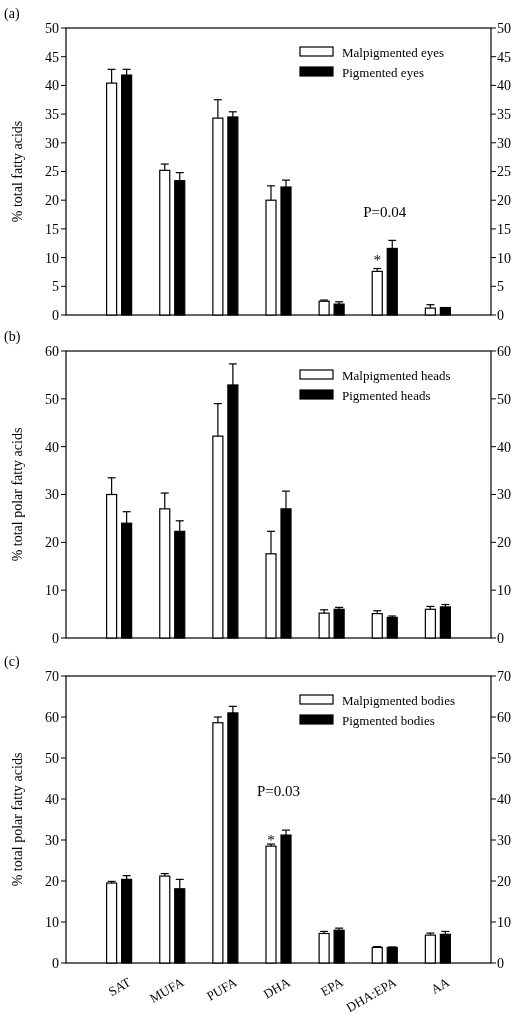 The height and width of the screenshot is (1033, 530). I want to click on x-tick-label: SAT, so click(119, 987).